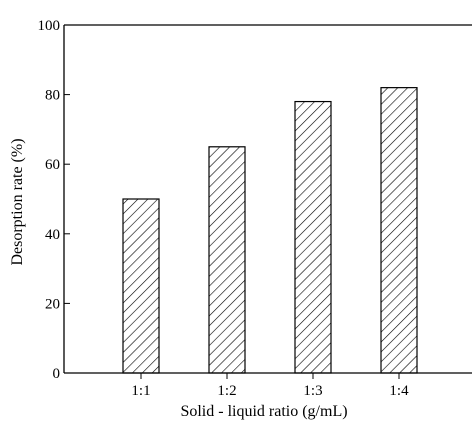  Describe the element at coordinates (17, 201) in the screenshot. I see `y-axis-title: Desorption rate (%)` at that location.